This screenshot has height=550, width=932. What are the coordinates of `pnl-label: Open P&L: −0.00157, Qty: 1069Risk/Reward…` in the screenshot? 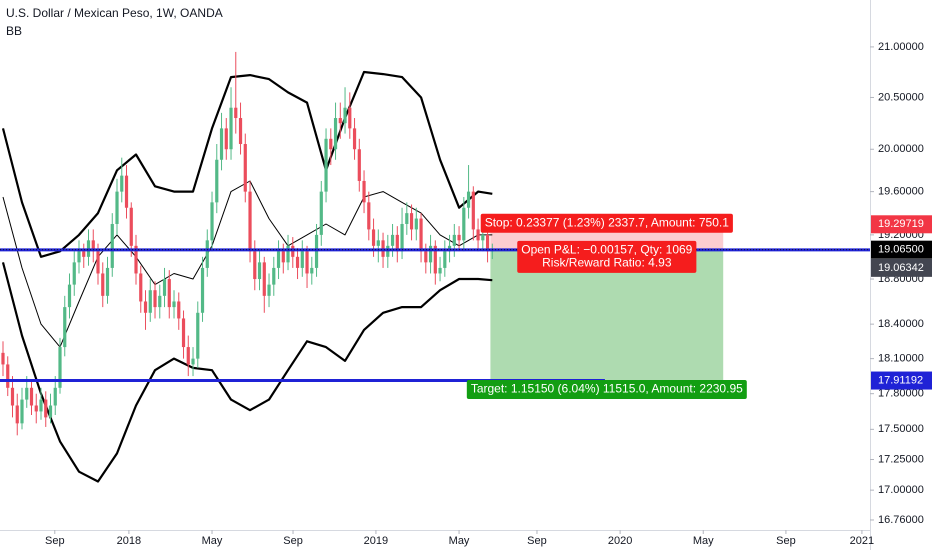 It's located at (607, 256).